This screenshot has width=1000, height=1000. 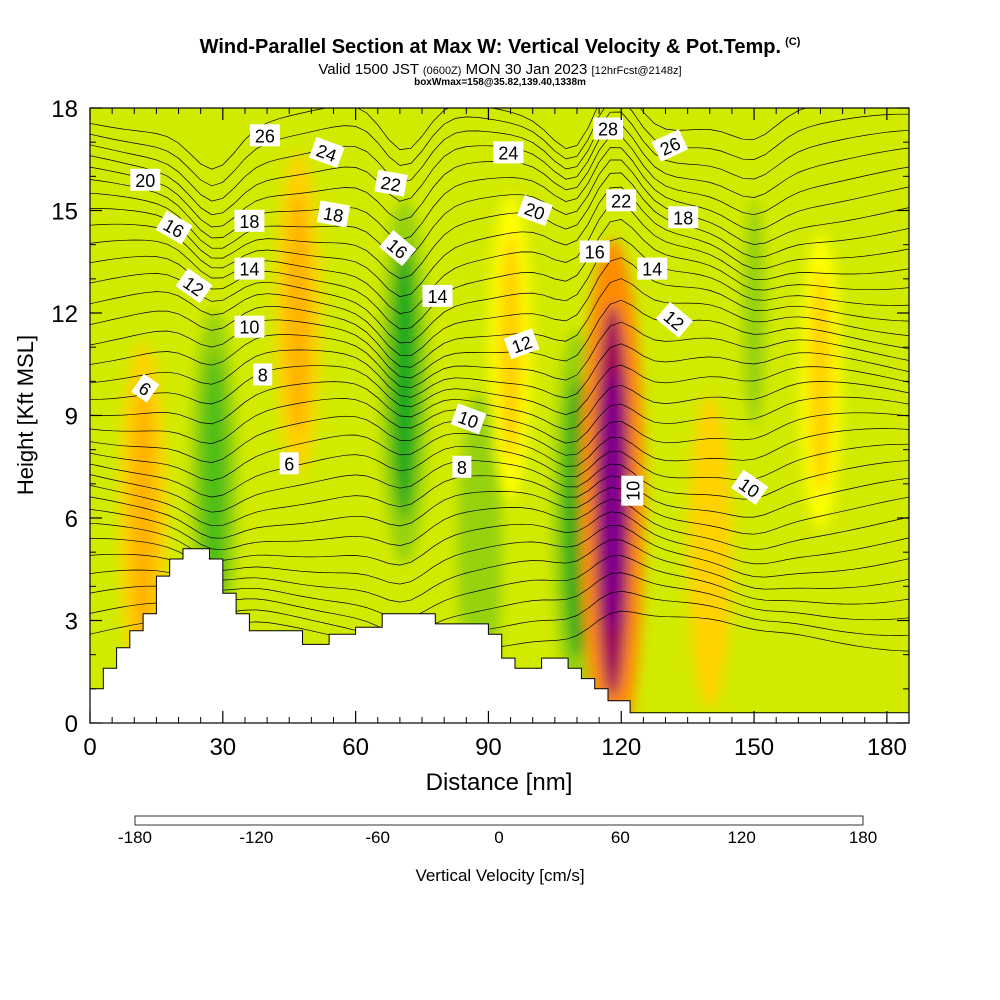 What do you see at coordinates (499, 820) in the screenshot?
I see `colorbar-frame` at bounding box center [499, 820].